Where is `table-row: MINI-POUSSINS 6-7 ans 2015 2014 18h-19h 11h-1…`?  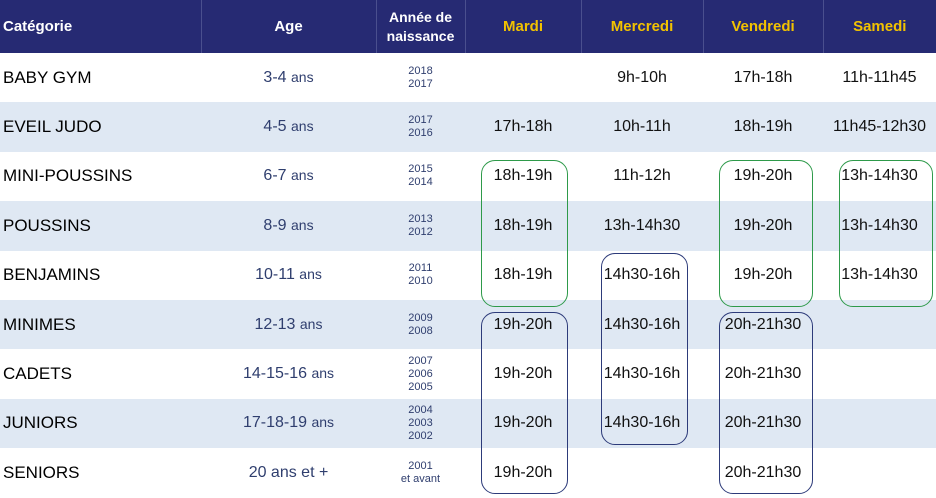
table-row: MINI-POUSSINS 6-7 ans 2015 2014 18h-19h 11h-1… is located at coordinates (468, 176).